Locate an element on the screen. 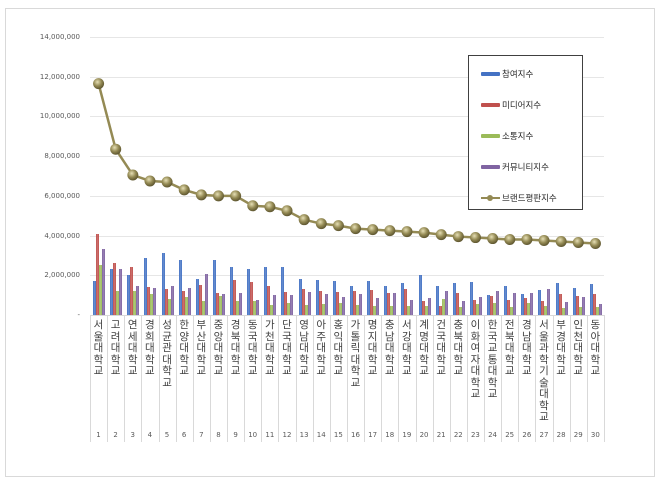  x-category-label: 한국교통대학교 is located at coordinates (492, 359).